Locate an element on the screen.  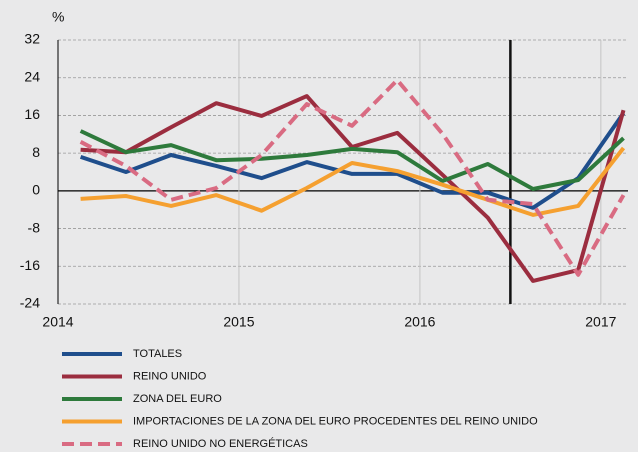
y-tick-label: 16 is located at coordinates (32, 114).